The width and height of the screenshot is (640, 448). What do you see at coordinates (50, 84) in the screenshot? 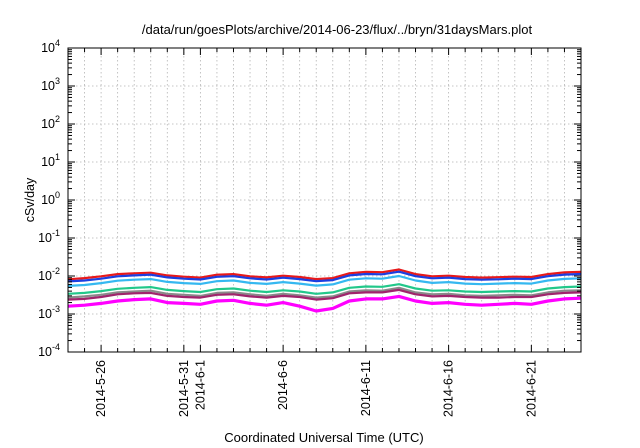
I see `y-tick-label: 10³` at bounding box center [50, 84].